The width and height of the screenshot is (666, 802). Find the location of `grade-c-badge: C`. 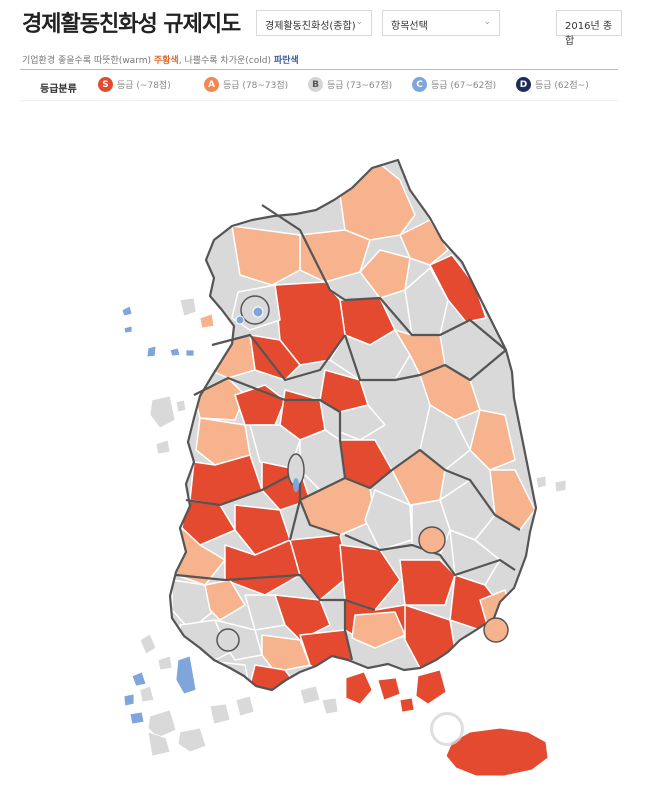

grade-c-badge: C is located at coordinates (419, 84).